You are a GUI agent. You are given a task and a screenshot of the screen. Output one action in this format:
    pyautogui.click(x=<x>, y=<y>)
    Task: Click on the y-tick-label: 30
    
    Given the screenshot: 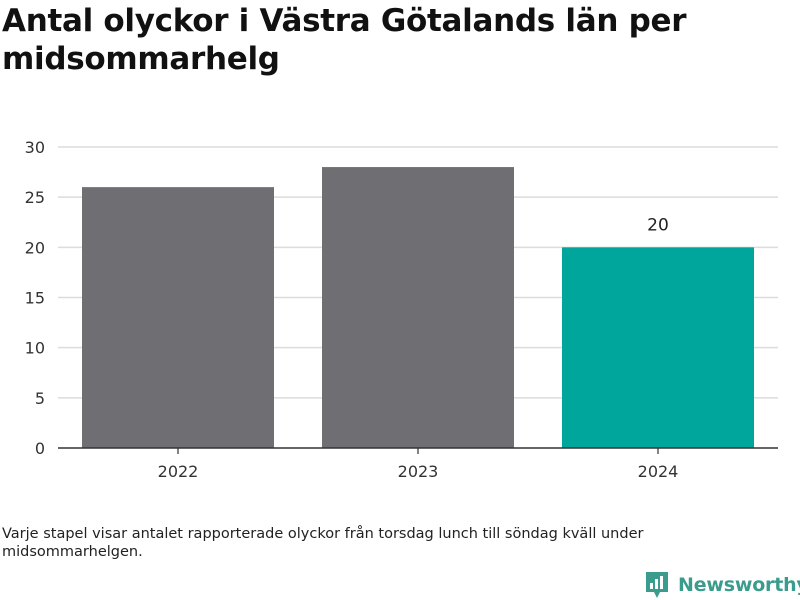 What is the action you would take?
    pyautogui.click(x=35, y=147)
    